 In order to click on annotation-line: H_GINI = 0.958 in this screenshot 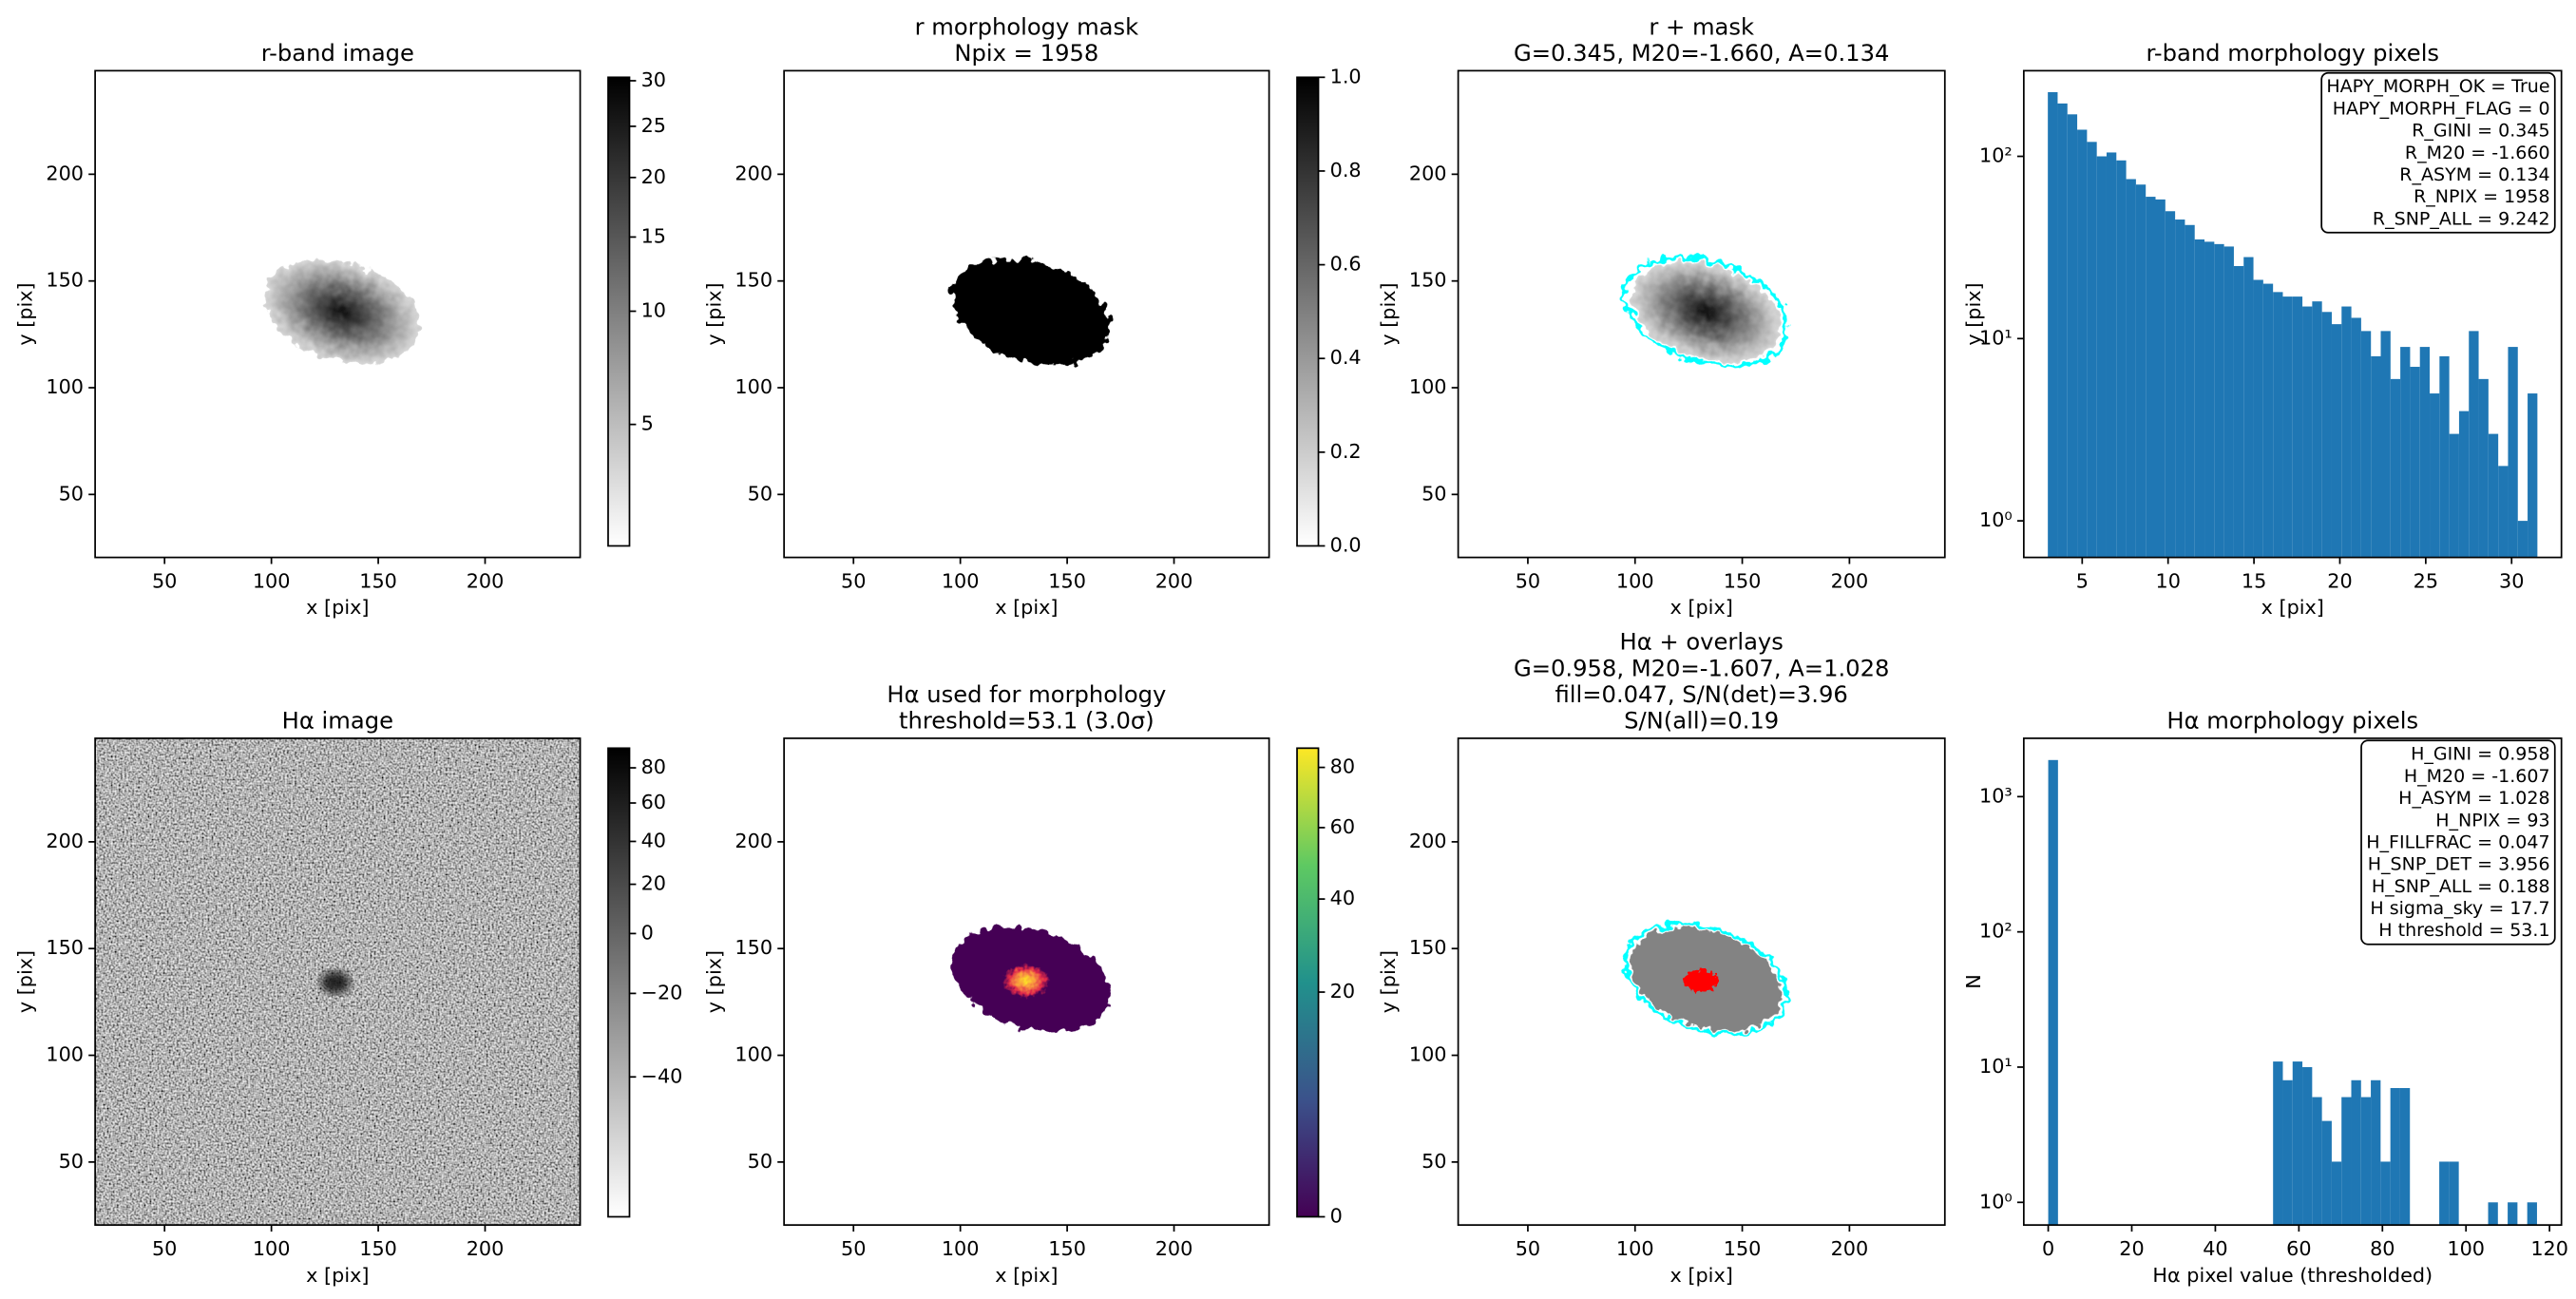, I will do `click(2480, 754)`.